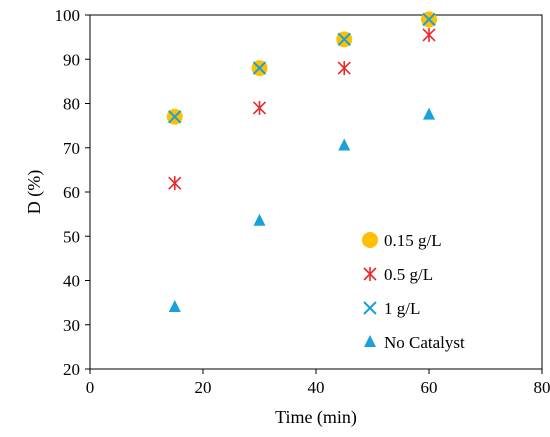  I want to click on y-tick-label: 70, so click(71, 148).